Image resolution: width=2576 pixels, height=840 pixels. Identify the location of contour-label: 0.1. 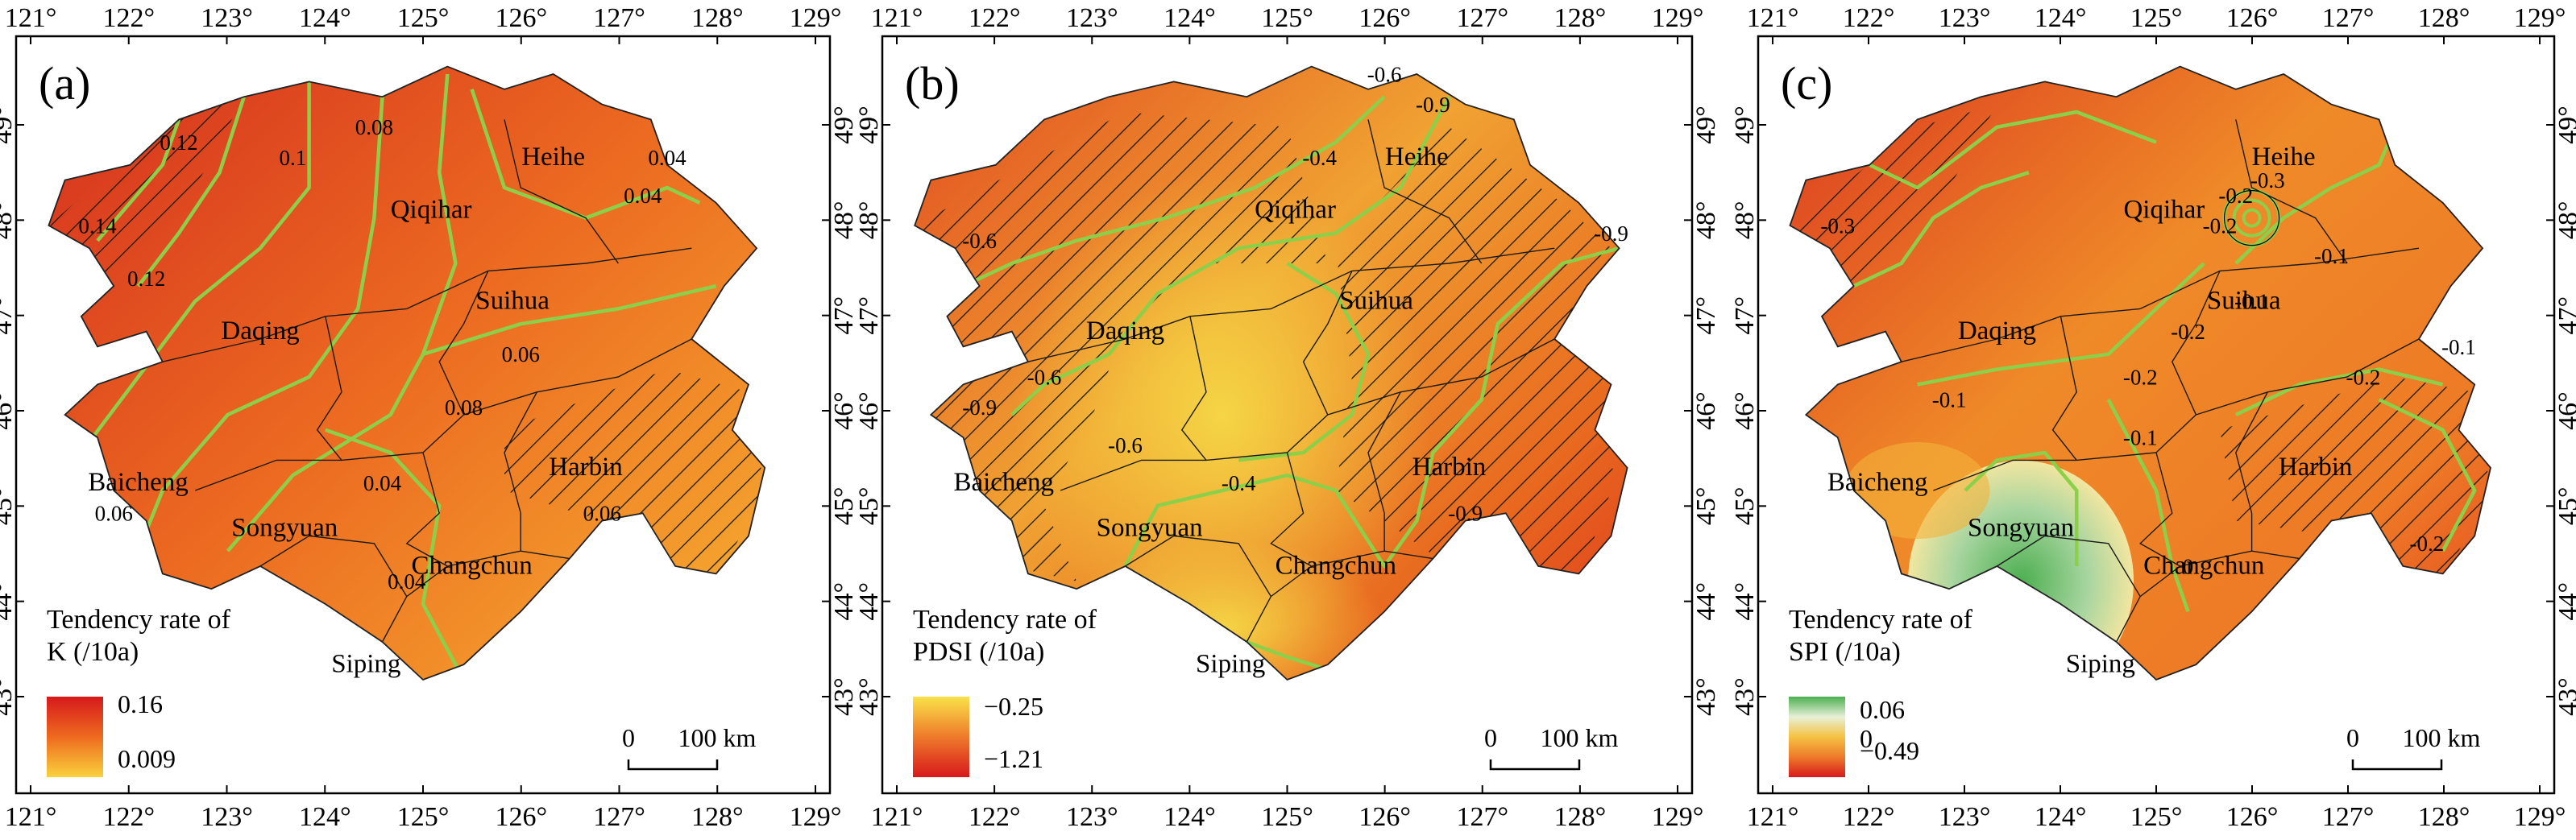
(293, 158).